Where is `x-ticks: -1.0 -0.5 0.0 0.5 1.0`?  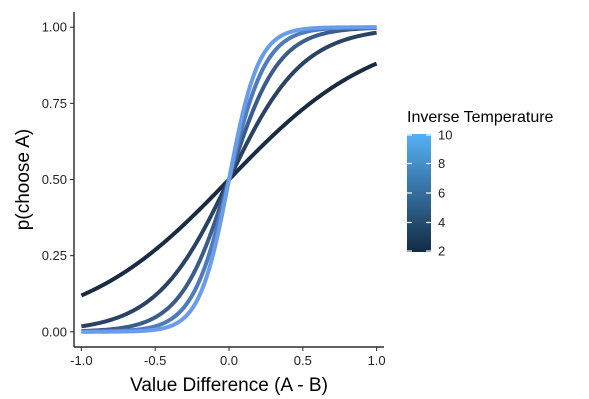 x-ticks: -1.0 -0.5 0.0 0.5 1.0 is located at coordinates (228, 357).